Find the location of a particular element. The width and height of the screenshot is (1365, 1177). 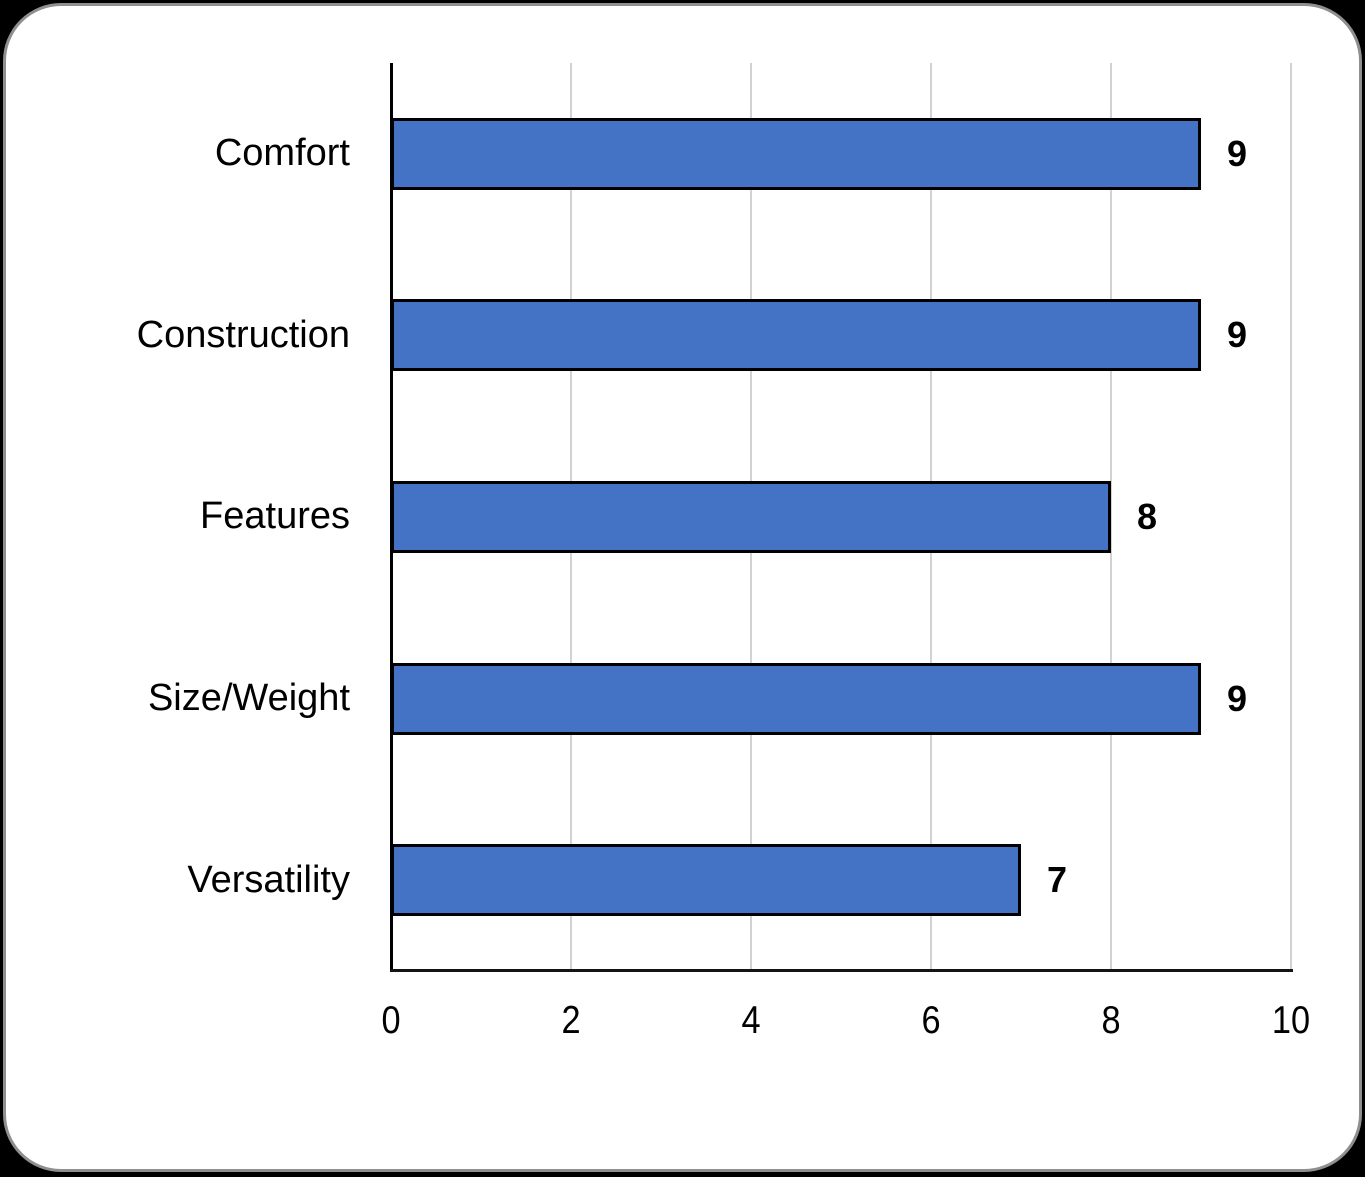

category-label: Construction is located at coordinates (243, 334).